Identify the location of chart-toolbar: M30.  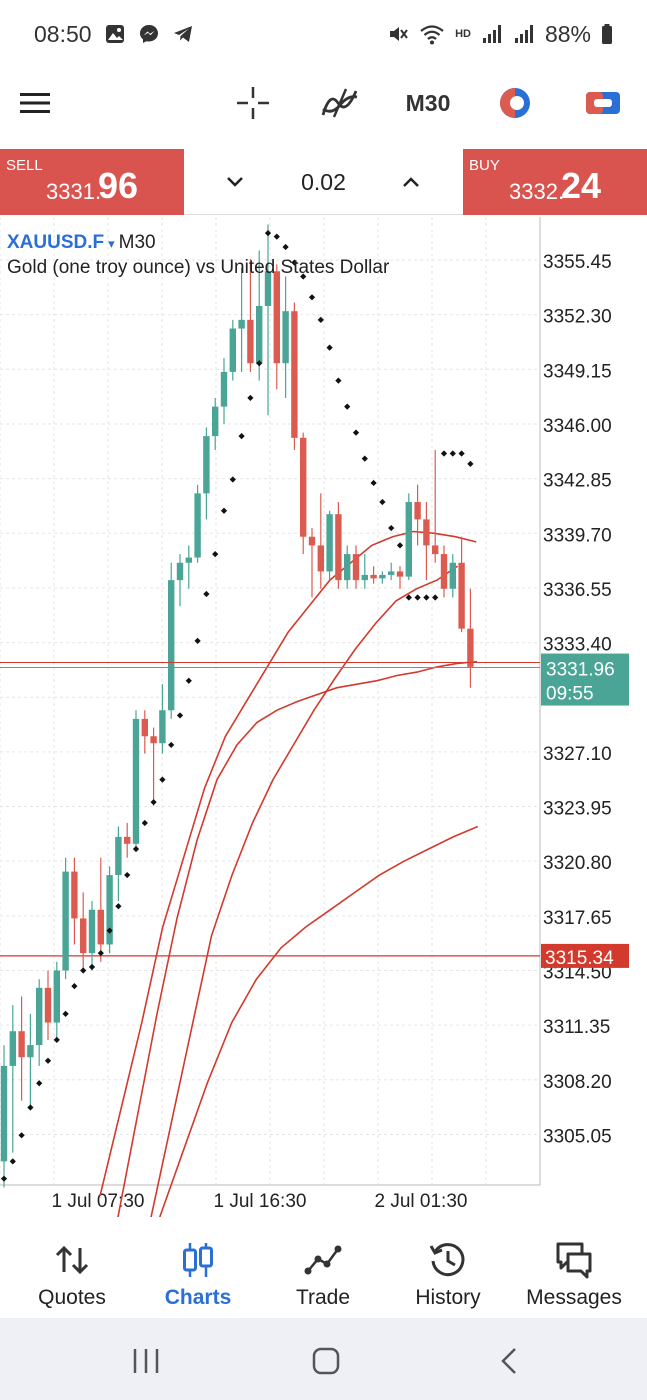
(323, 103).